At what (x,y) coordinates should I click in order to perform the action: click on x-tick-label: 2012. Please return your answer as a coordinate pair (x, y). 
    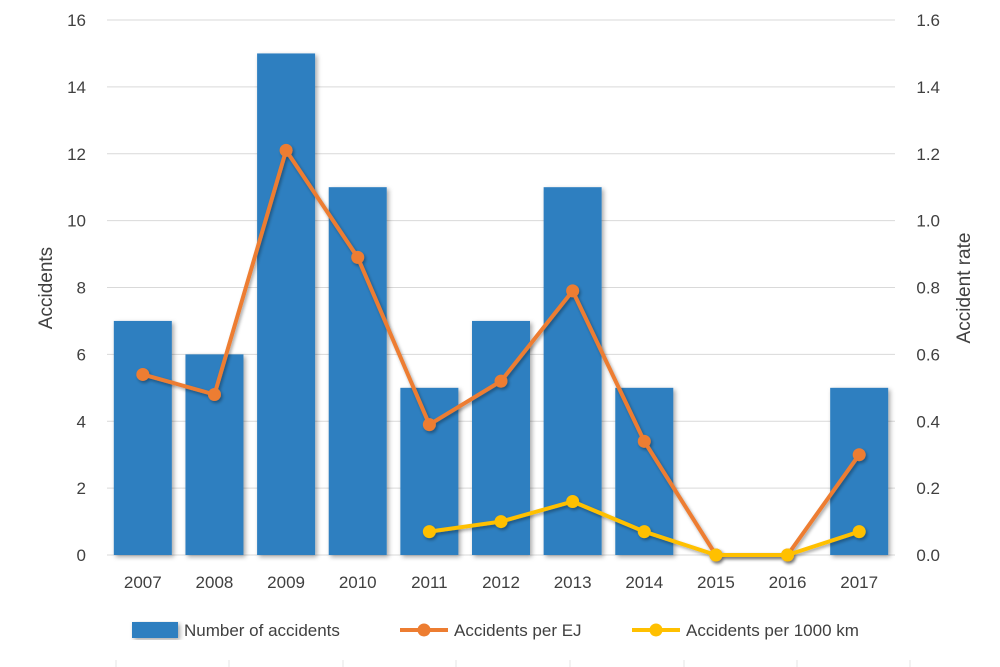
    Looking at the image, I should click on (501, 582).